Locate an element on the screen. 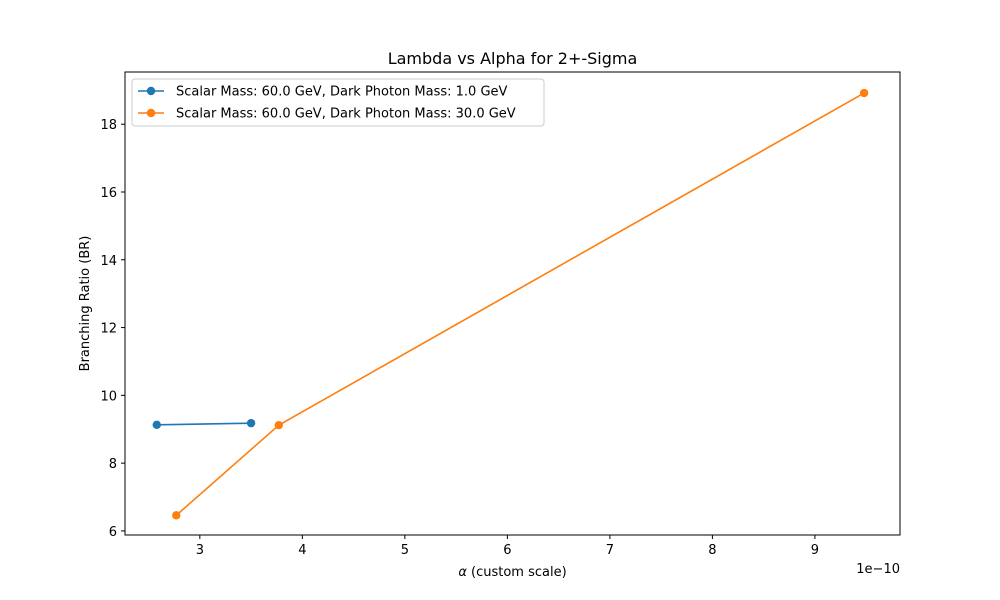 Image resolution: width=1000 pixels, height=600 pixels. y-tick-label-0: 6 is located at coordinates (113, 532).